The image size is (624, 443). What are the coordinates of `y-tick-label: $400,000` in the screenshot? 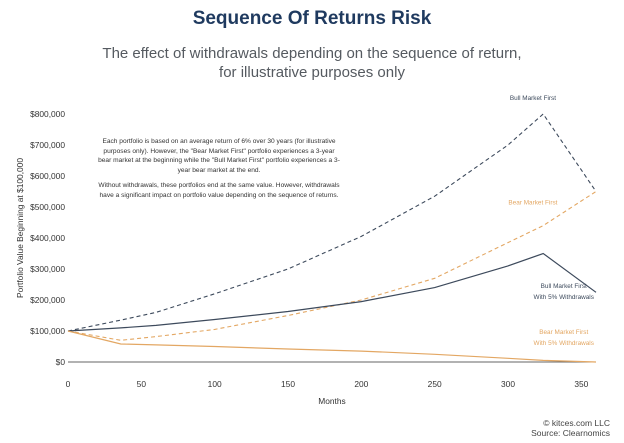 It's located at (47, 238).